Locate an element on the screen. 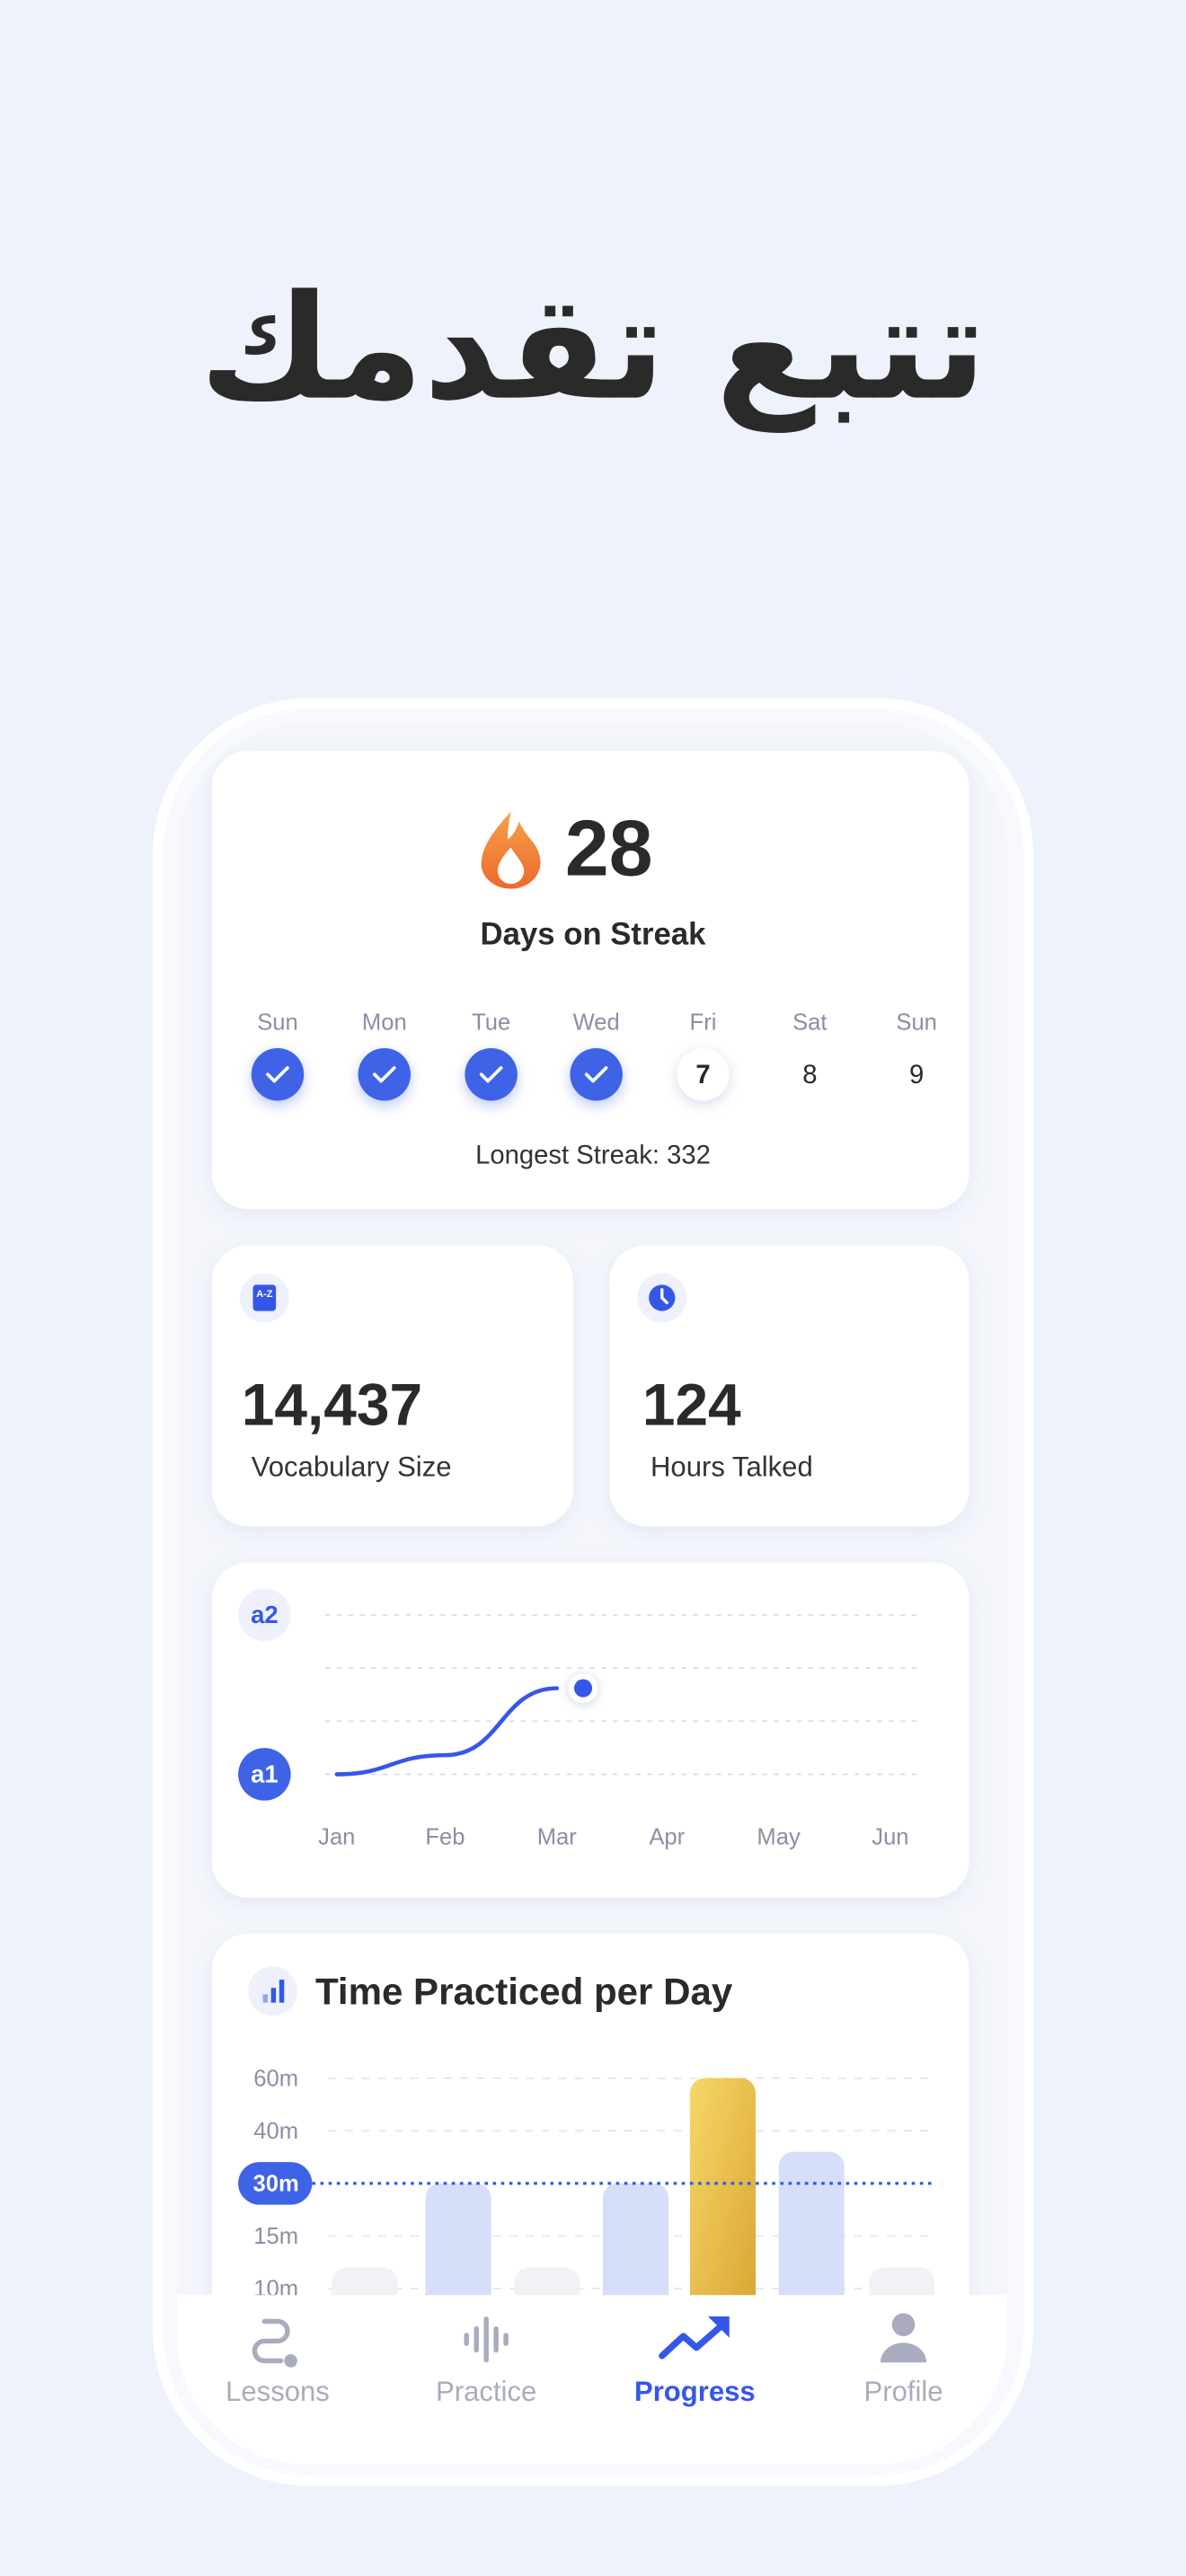 The image size is (1186, 2576). day-label: Wed is located at coordinates (596, 1022).